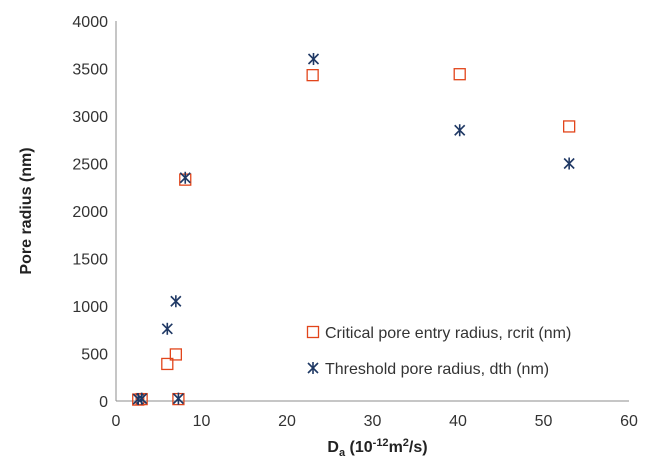 This screenshot has height=463, width=649. I want to click on legend-entry: Critical pore entry radius, rcrit (nm), so click(448, 333).